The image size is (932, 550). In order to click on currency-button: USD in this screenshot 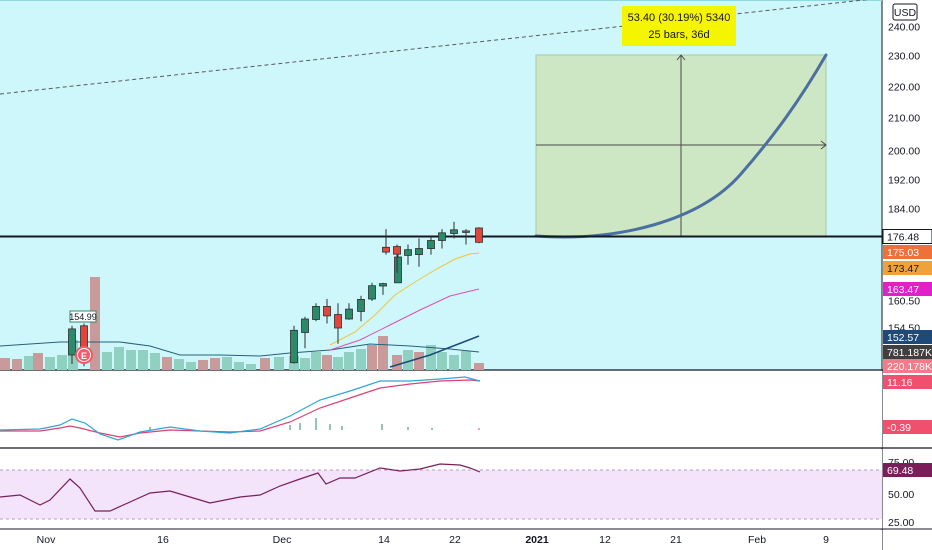, I will do `click(905, 12)`.